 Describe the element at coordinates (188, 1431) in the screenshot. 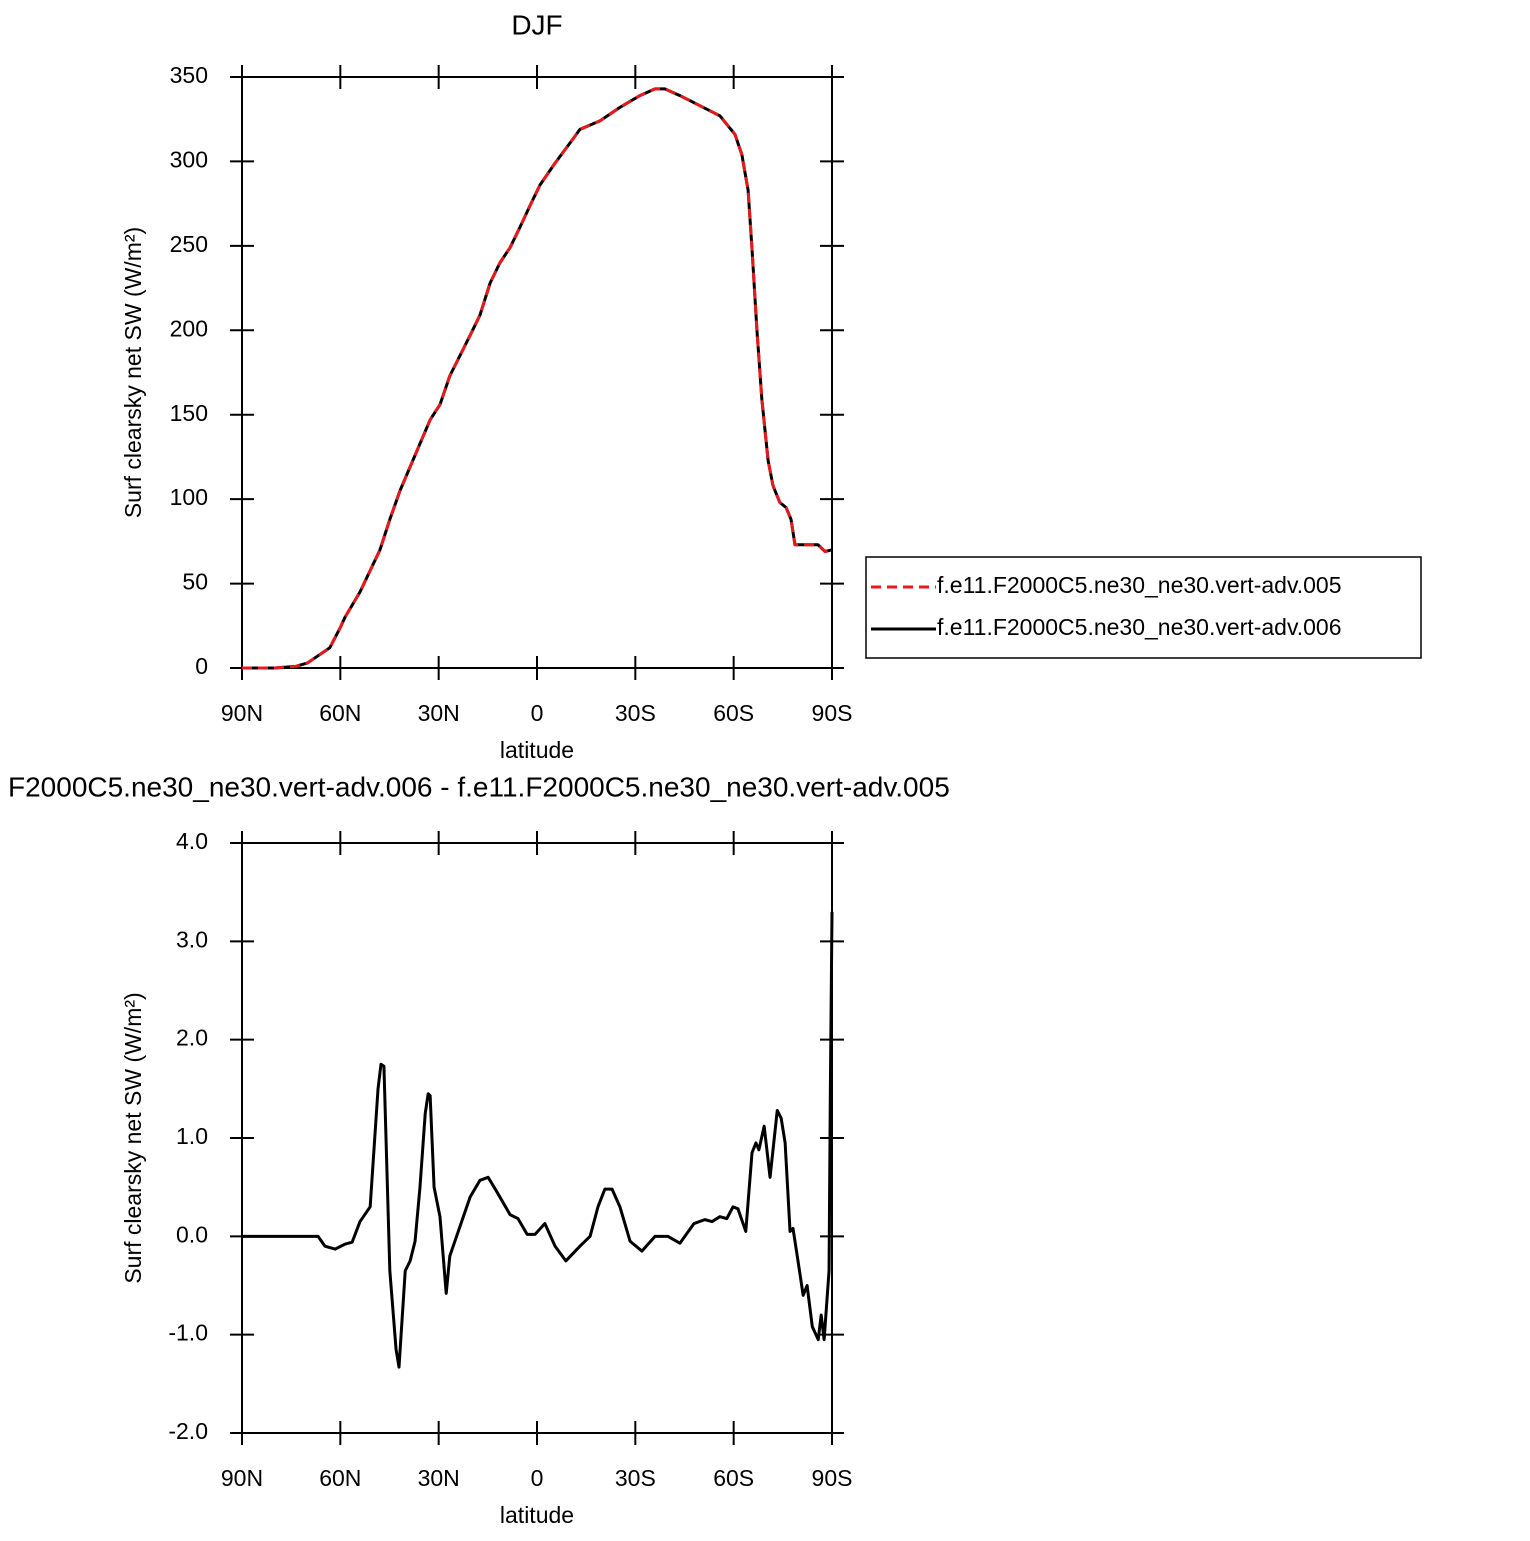

I see `y-tick-label: -2.0` at that location.